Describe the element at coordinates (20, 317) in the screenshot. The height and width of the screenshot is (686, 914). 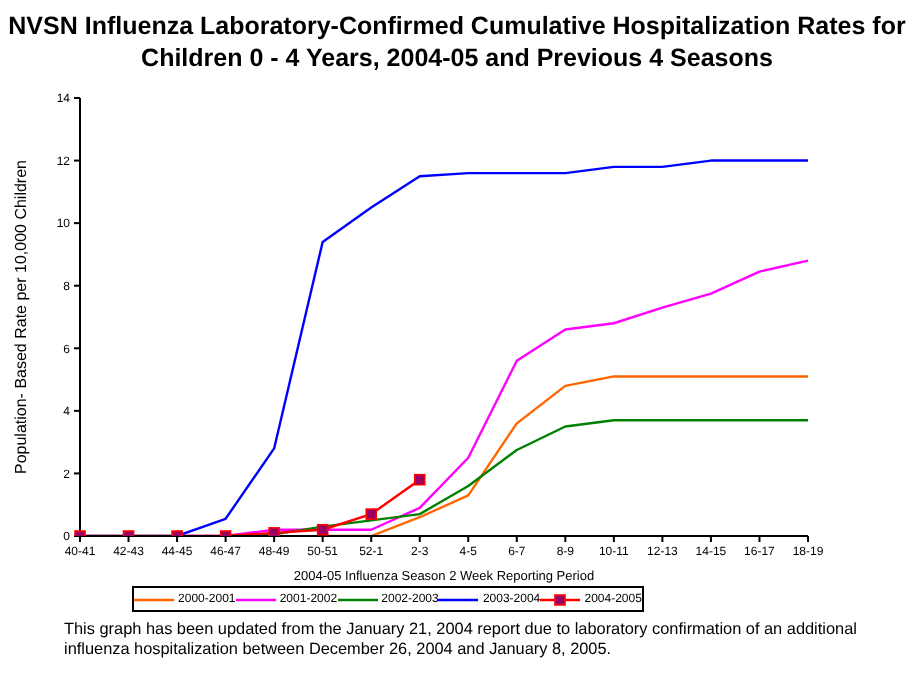
I see `y-axis-title: Population- Based Rate per 10,000 Children` at that location.